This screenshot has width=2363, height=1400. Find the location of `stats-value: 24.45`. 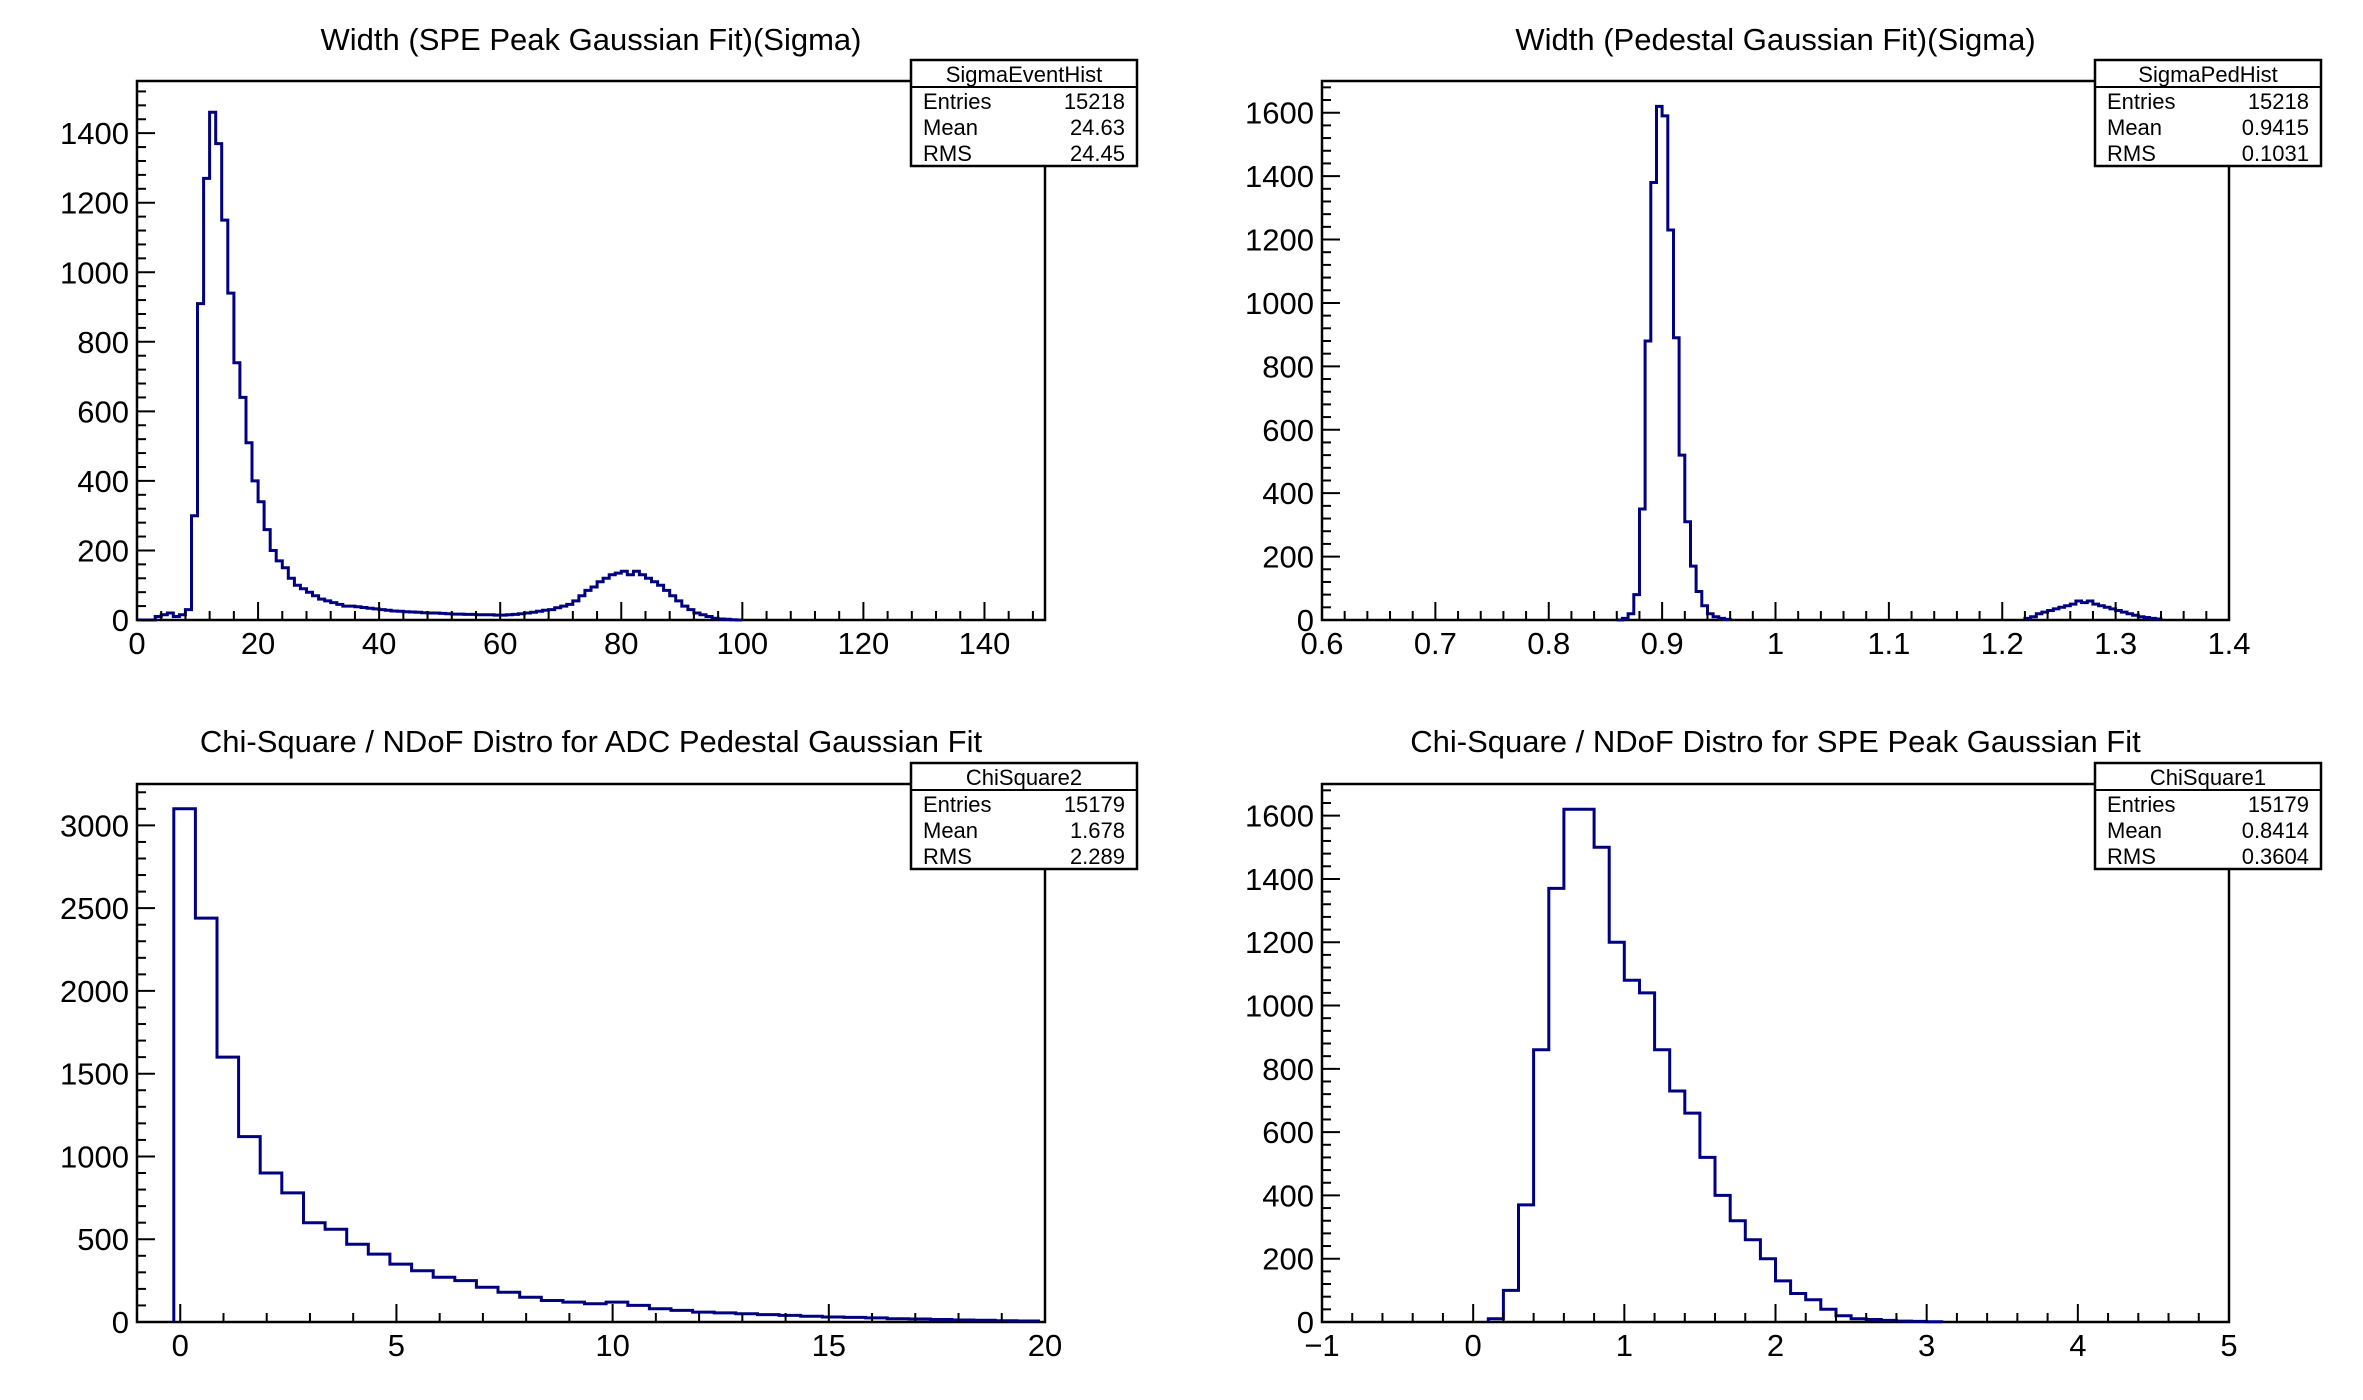

stats-value: 24.45 is located at coordinates (1097, 153).